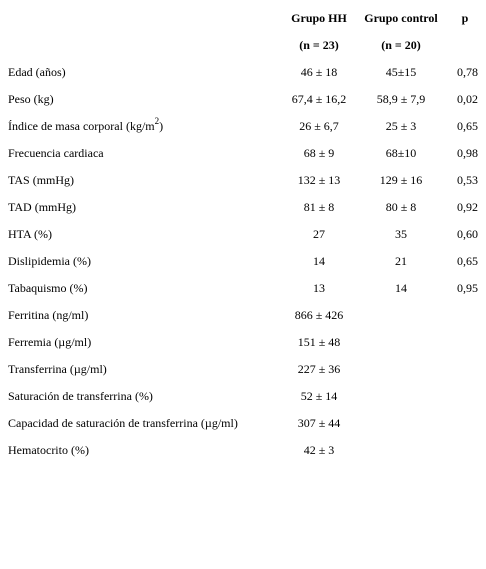 This screenshot has width=486, height=569. What do you see at coordinates (319, 153) in the screenshot?
I see `value-cell: 68 ± 9` at bounding box center [319, 153].